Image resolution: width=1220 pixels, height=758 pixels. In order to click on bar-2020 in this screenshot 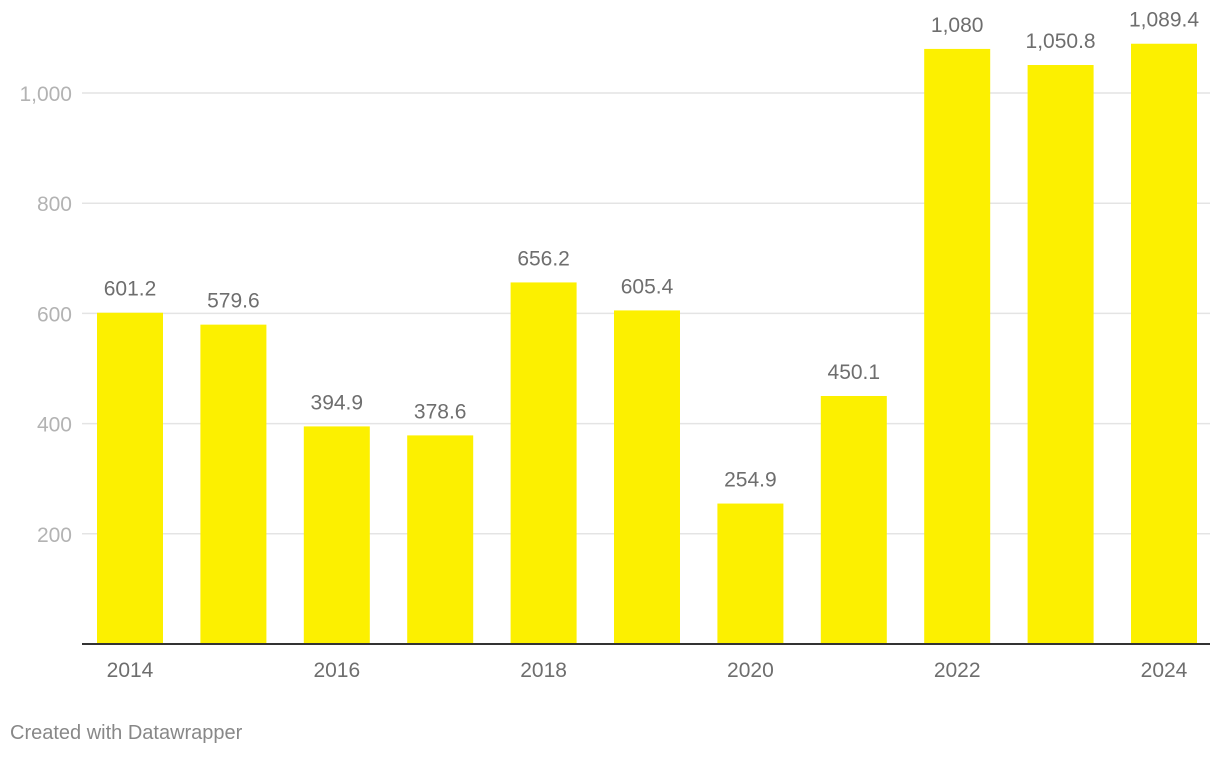, I will do `click(750, 573)`.